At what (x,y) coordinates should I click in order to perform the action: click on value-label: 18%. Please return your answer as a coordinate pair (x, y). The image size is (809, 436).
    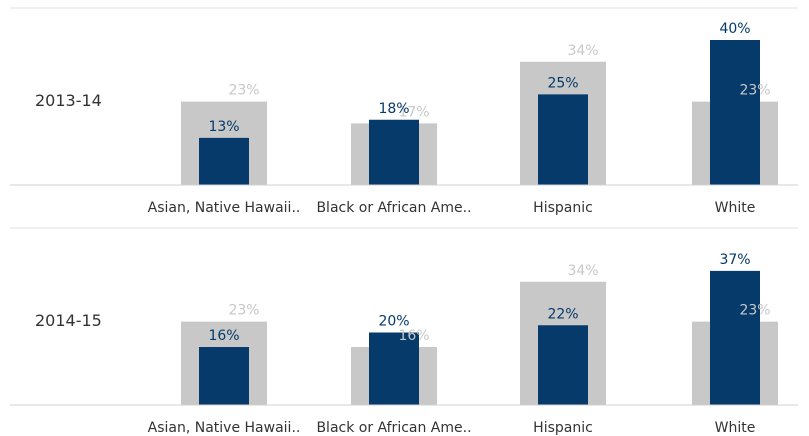
    Looking at the image, I should click on (393, 109).